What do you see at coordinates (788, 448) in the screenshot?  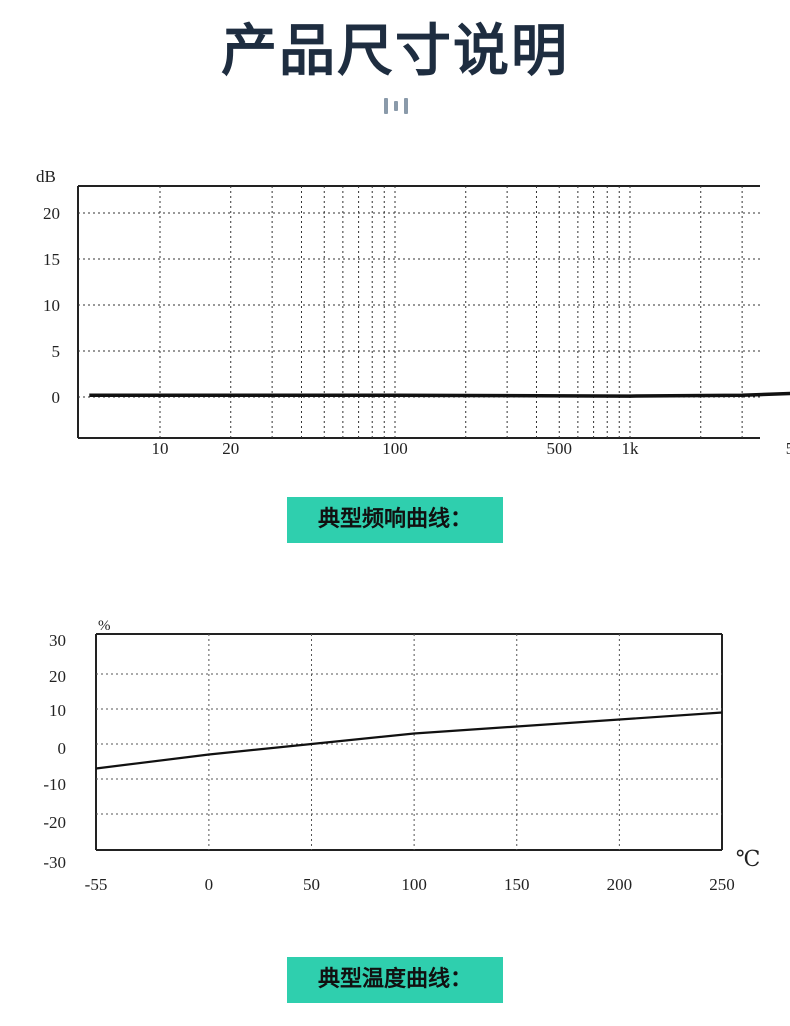 I see `x-tick-label: 5k` at bounding box center [788, 448].